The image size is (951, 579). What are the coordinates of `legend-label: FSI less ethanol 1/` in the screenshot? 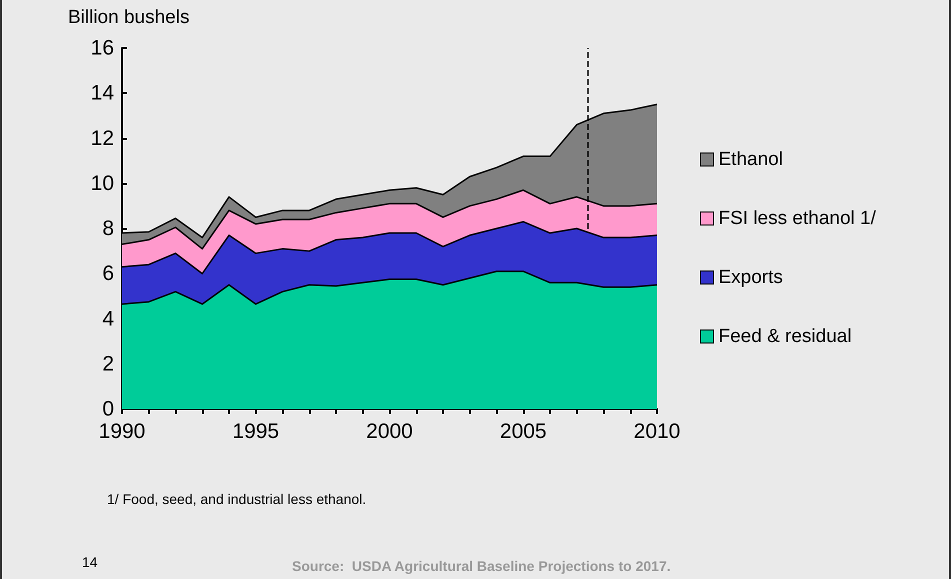 It's located at (797, 218).